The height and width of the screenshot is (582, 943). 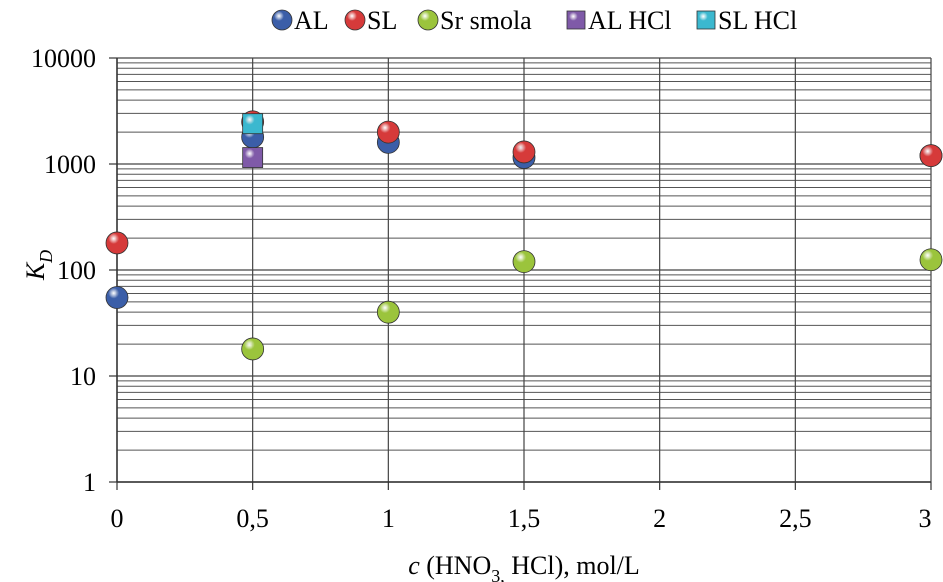 What do you see at coordinates (83, 376) in the screenshot?
I see `y-tick-label: 10` at bounding box center [83, 376].